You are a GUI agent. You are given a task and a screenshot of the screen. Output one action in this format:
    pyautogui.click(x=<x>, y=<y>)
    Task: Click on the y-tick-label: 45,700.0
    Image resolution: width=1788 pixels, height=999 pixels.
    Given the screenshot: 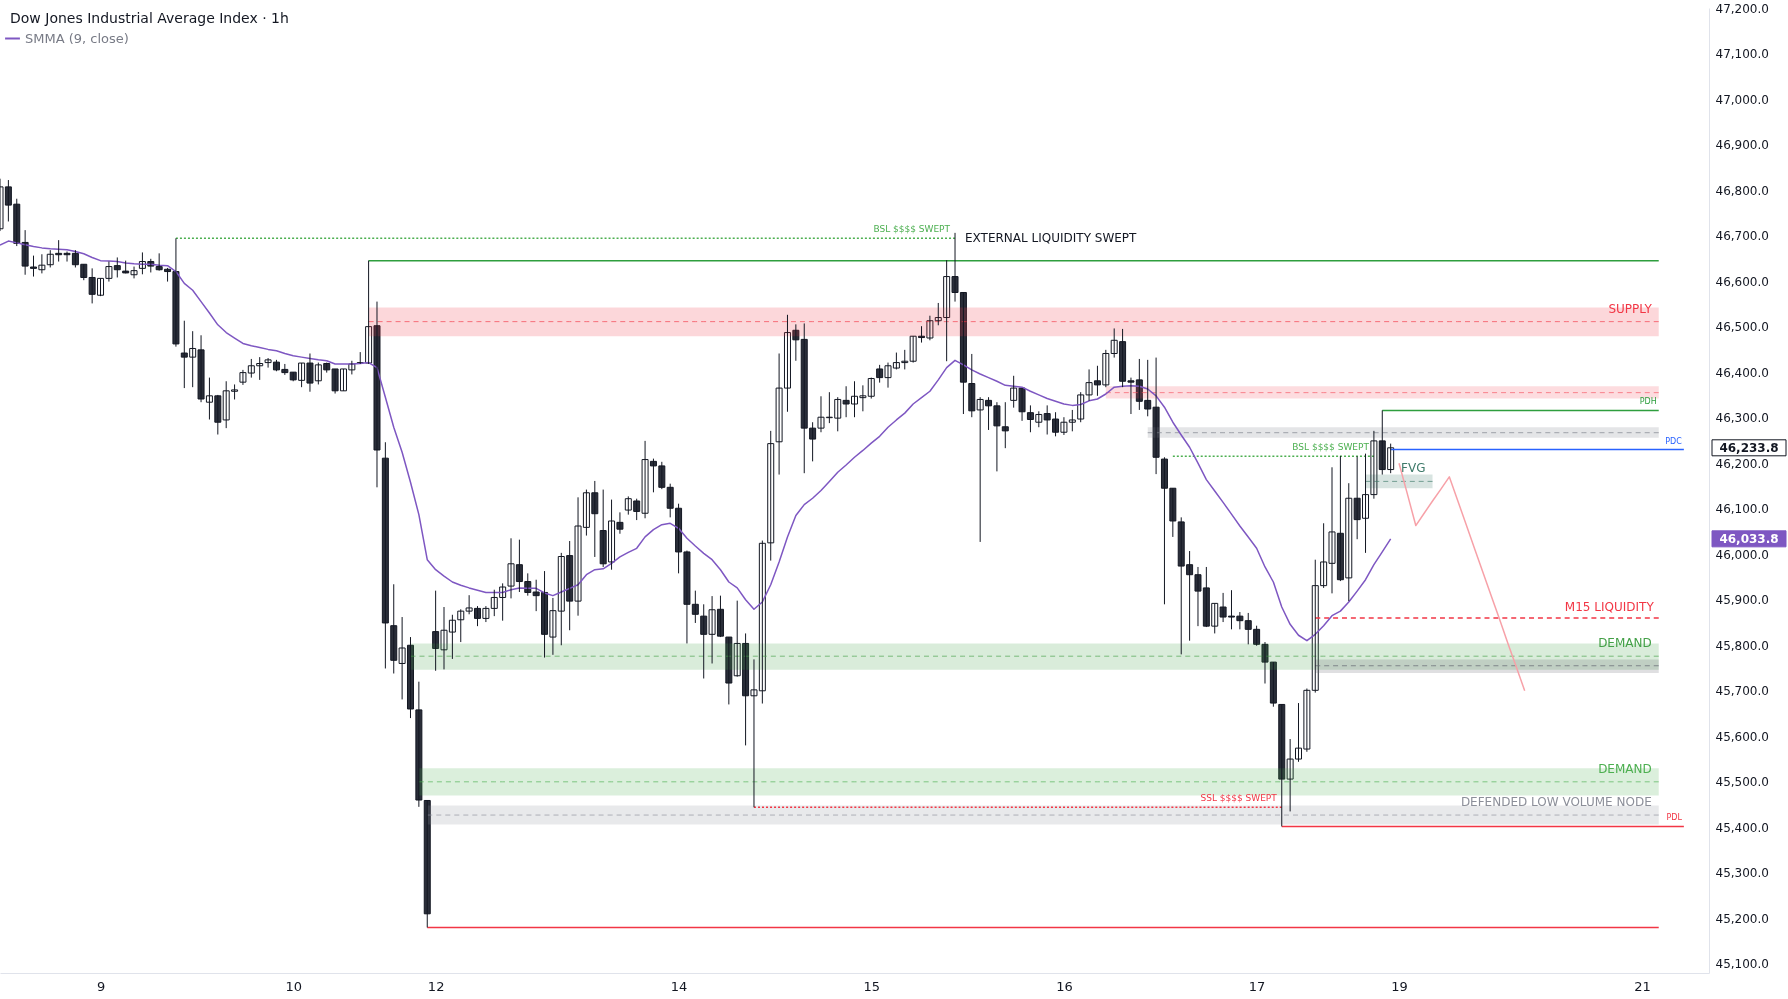 What is the action you would take?
    pyautogui.click(x=1742, y=691)
    